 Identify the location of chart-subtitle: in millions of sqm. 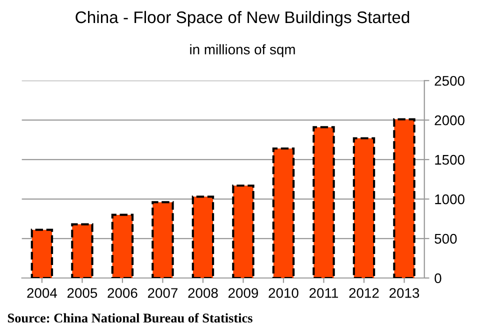
(242, 51).